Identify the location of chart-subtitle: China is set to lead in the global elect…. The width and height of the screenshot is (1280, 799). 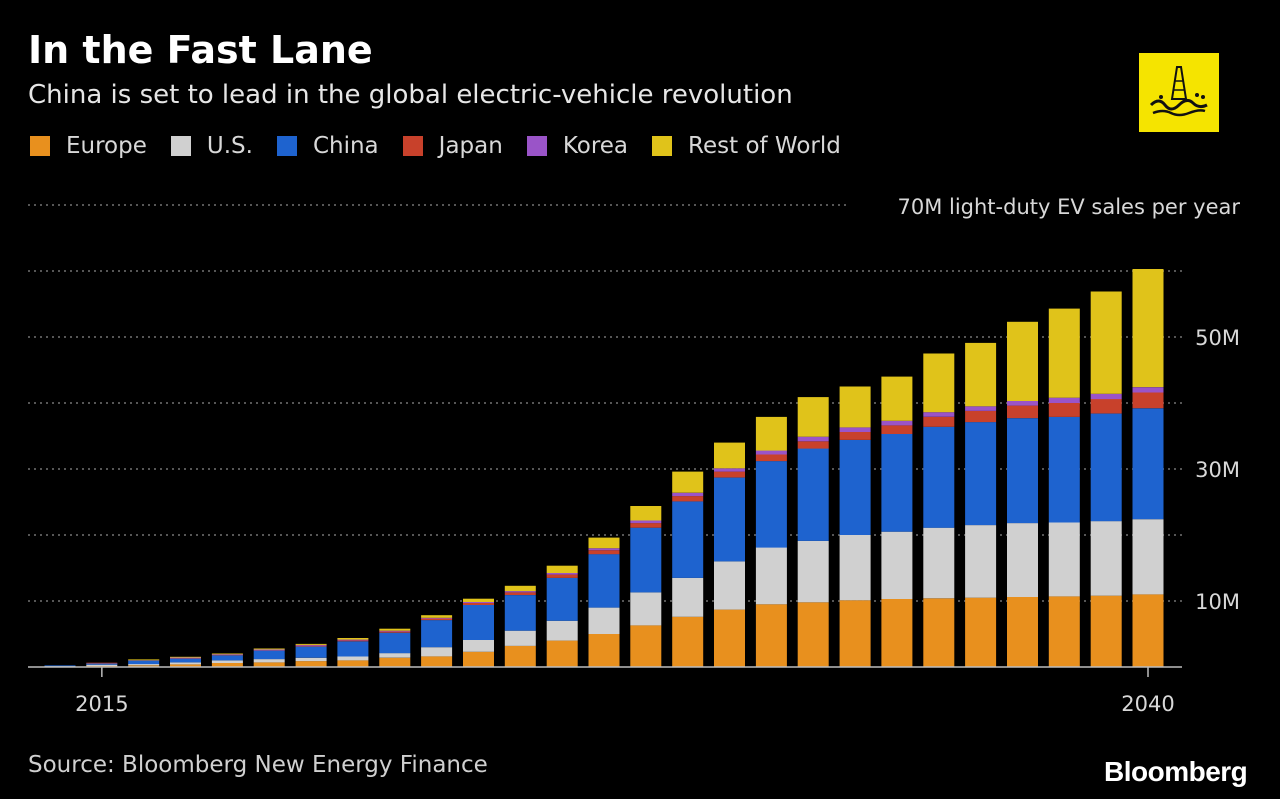
(410, 95).